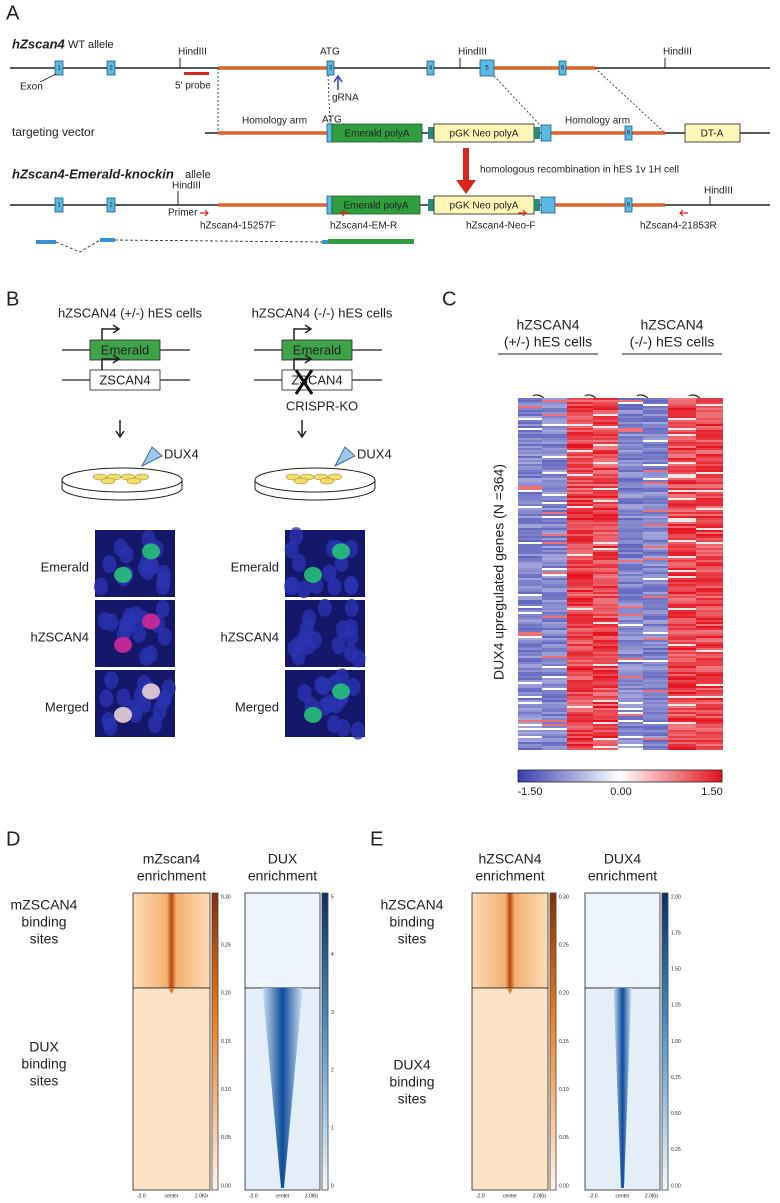 The width and height of the screenshot is (780, 1203). Describe the element at coordinates (163, 585) in the screenshot. I see `nucleus` at that location.